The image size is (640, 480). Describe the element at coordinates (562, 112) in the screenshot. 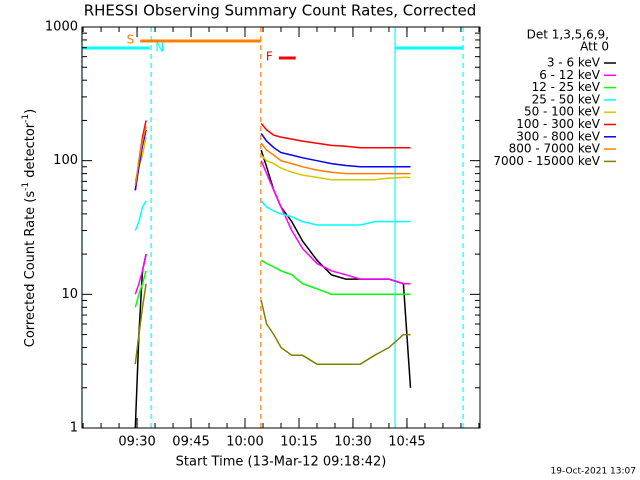

I see `legend-label: 50 - 100 keV` at that location.